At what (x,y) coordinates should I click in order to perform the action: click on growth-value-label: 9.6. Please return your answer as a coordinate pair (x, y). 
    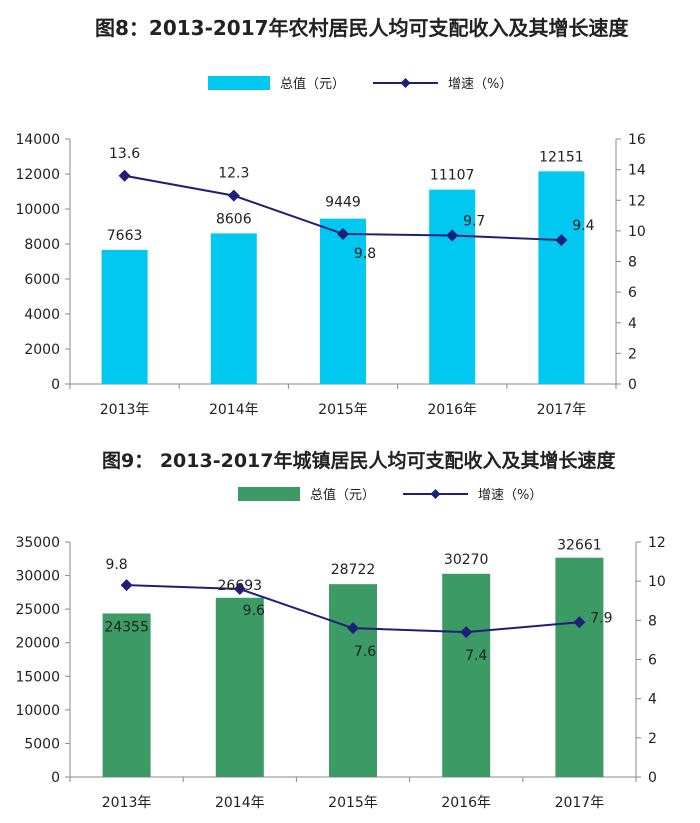
    Looking at the image, I should click on (254, 611).